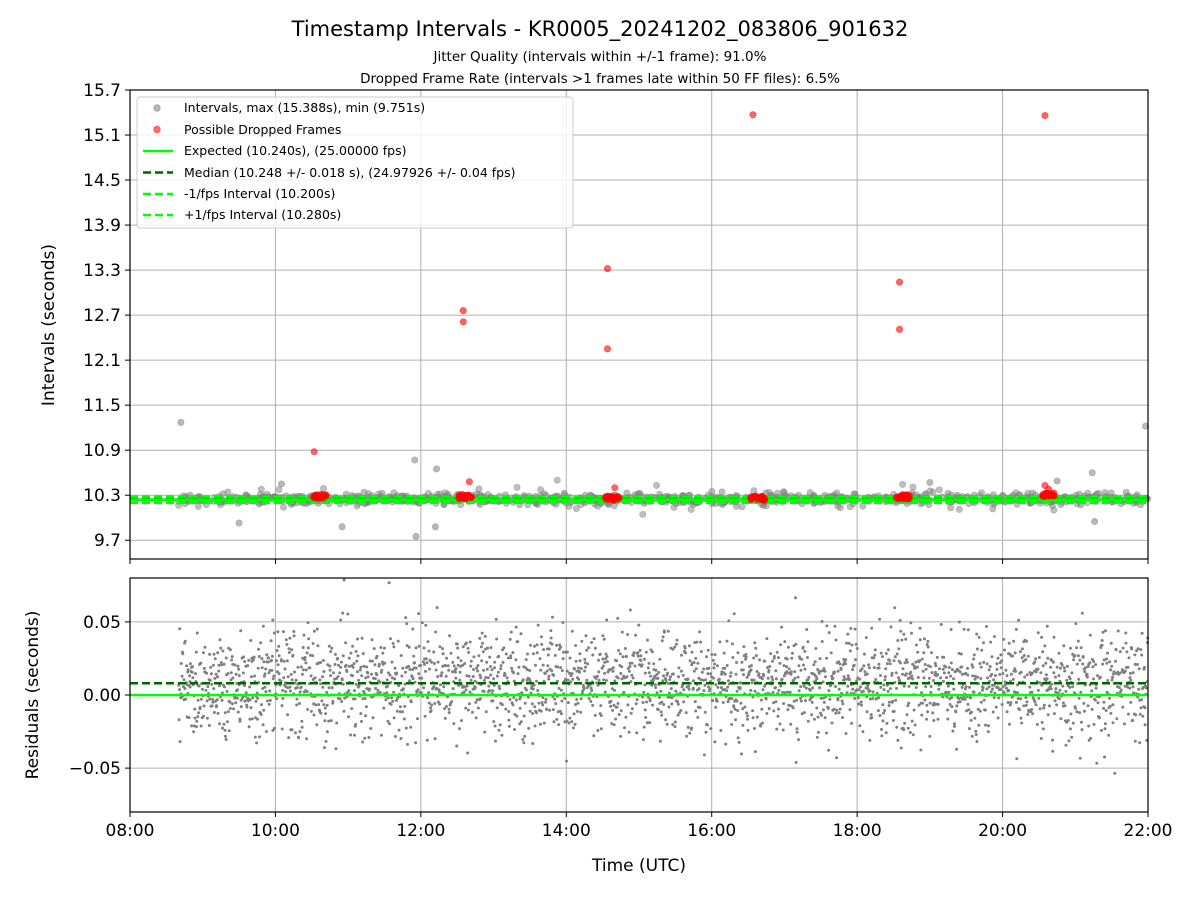 This screenshot has height=900, width=1200. Describe the element at coordinates (638, 866) in the screenshot. I see `x-axis-label: Time (UTC)` at that location.